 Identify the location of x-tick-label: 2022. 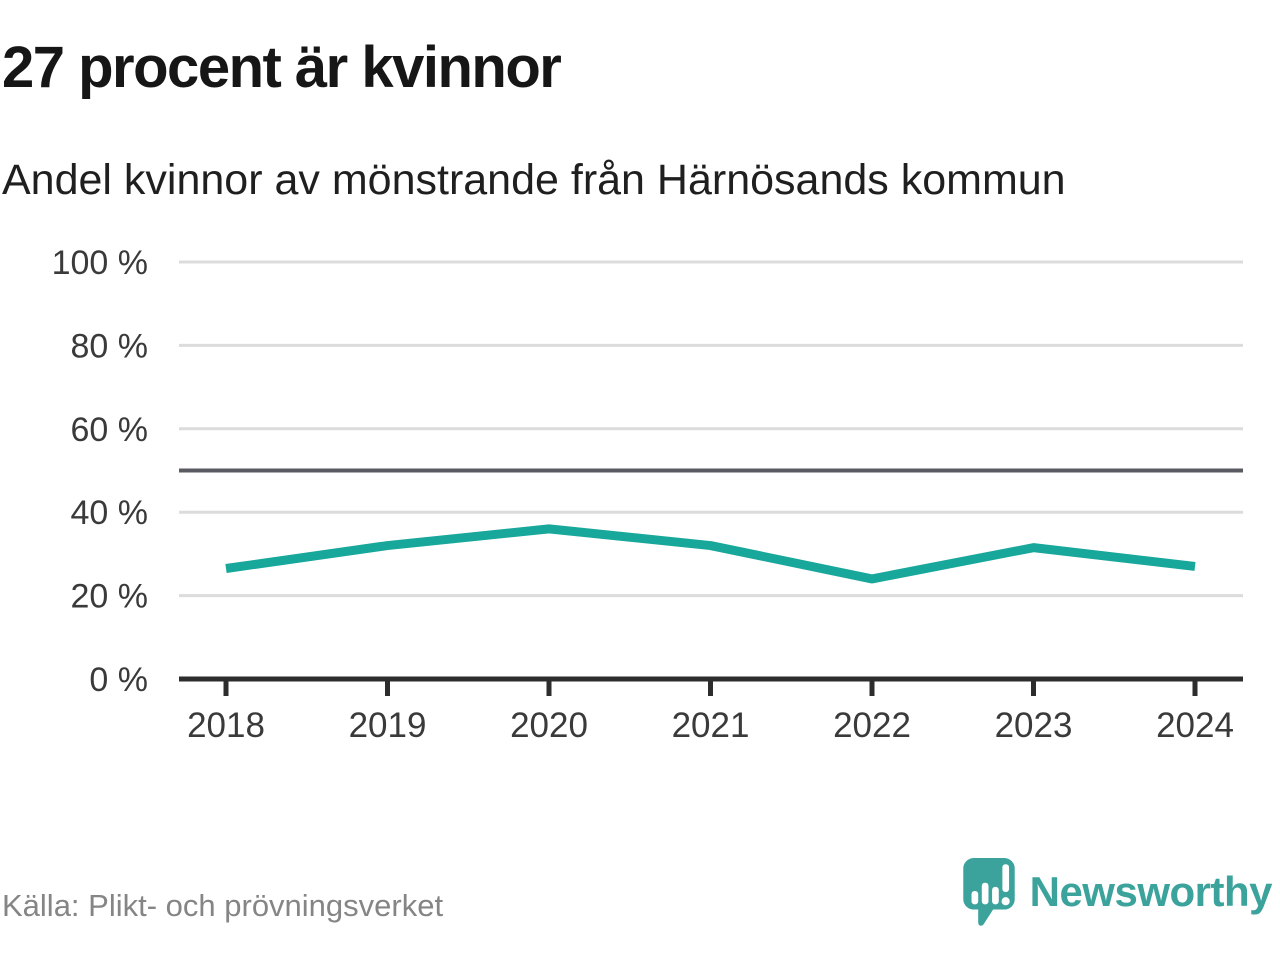
(872, 725).